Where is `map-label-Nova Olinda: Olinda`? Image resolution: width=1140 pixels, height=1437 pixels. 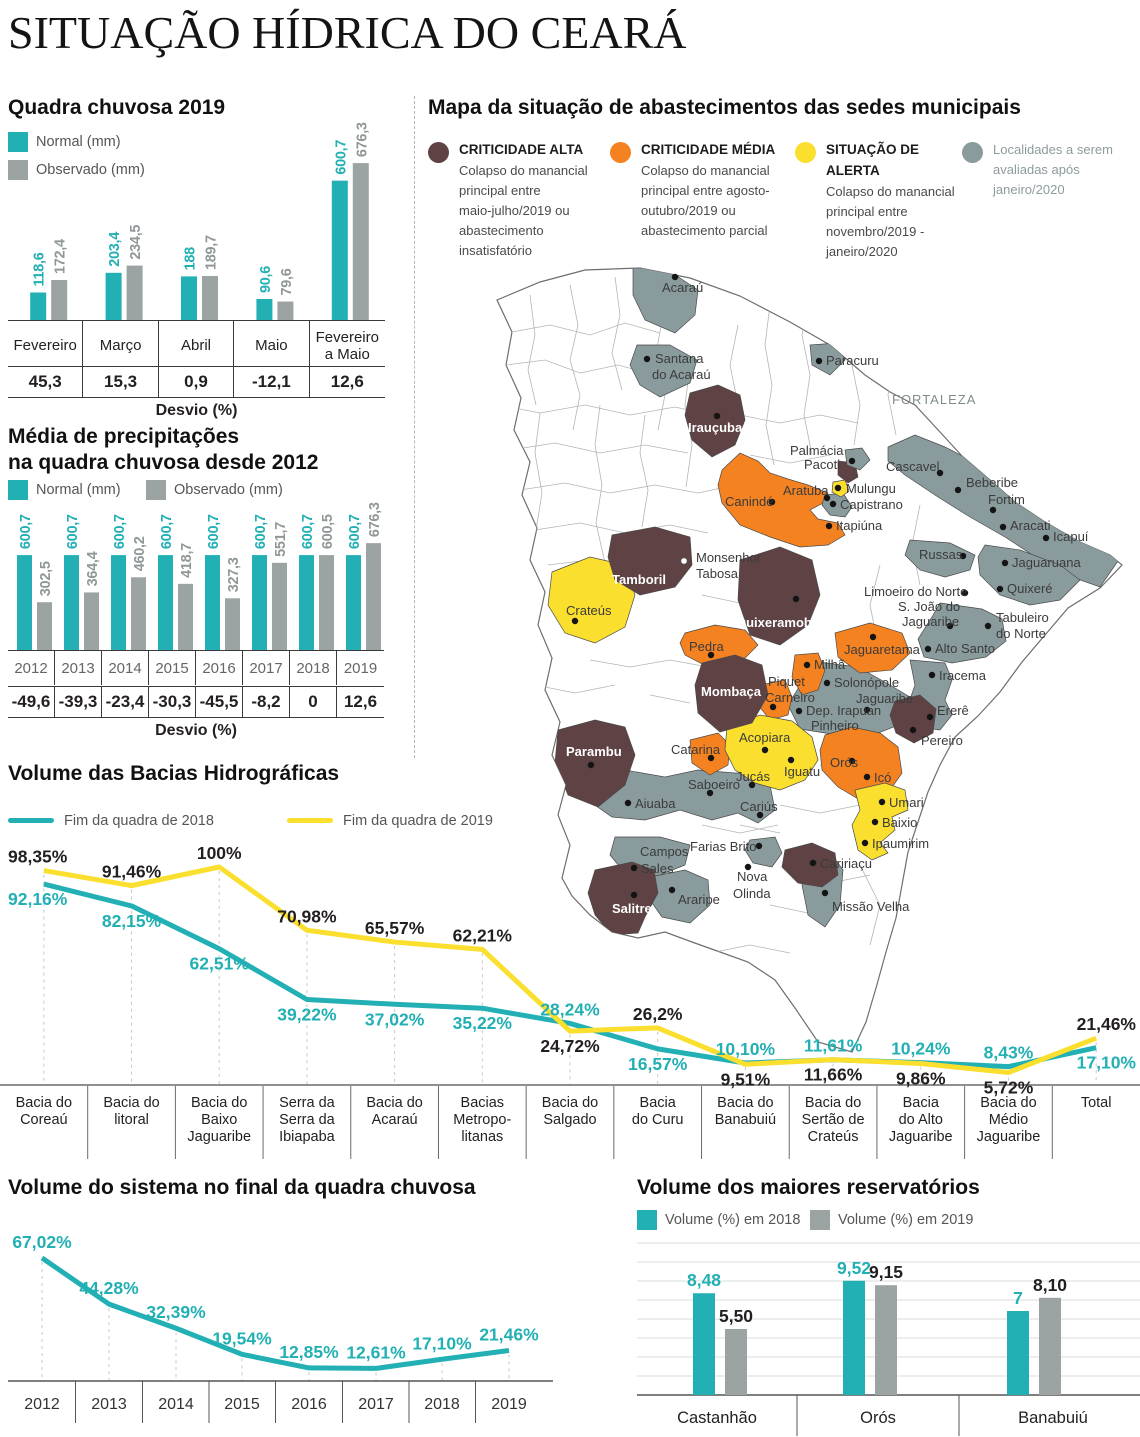
map-label-Nova Olinda: Olinda is located at coordinates (752, 893).